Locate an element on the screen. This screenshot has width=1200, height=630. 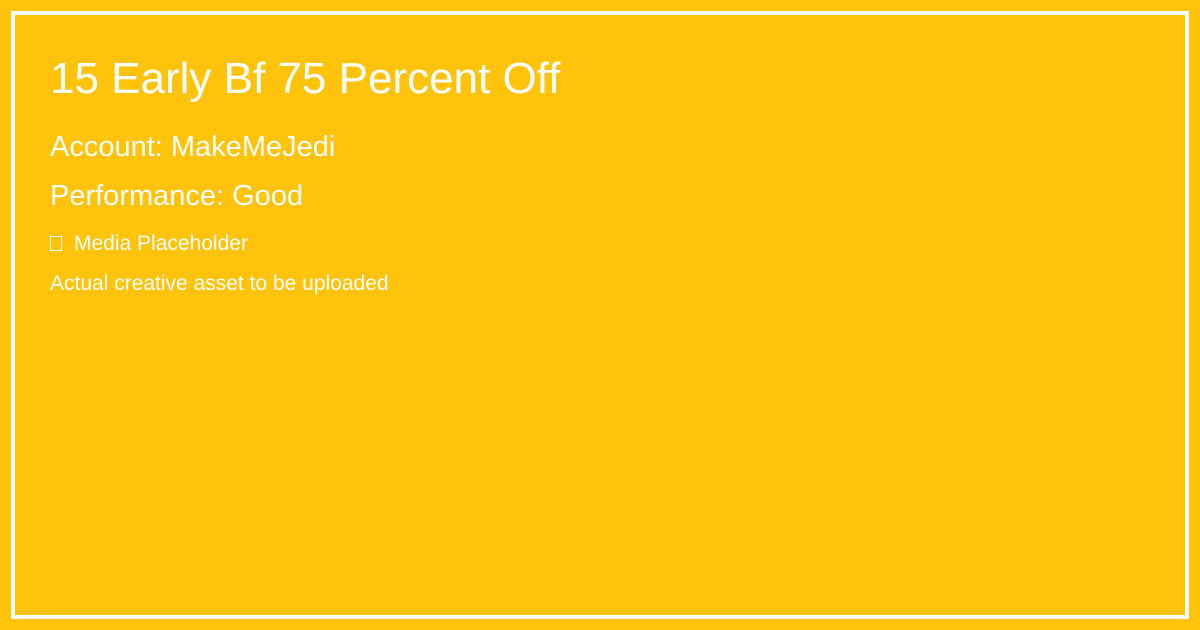
card-title: 15 Early Bf 75 Percent Off is located at coordinates (305, 78).